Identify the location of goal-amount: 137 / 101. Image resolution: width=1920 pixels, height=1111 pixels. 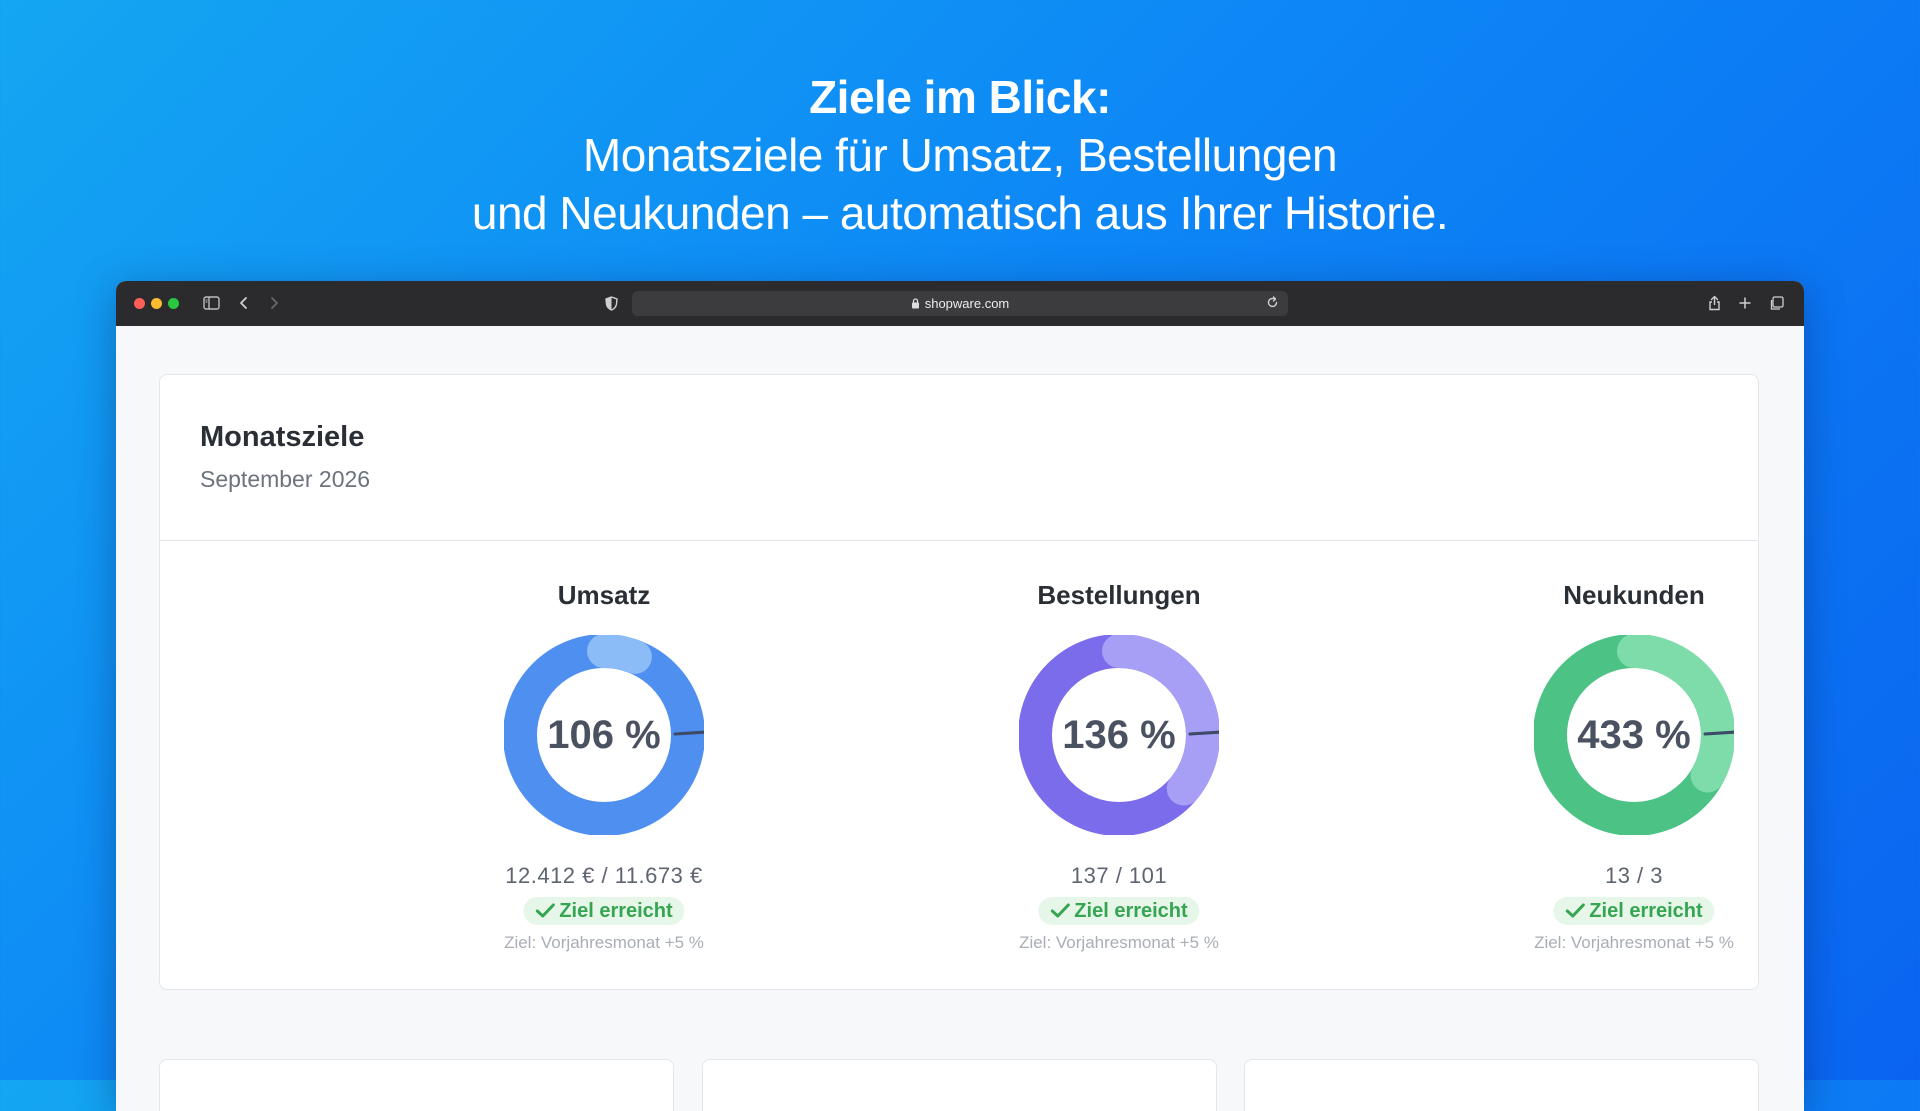
(1119, 875).